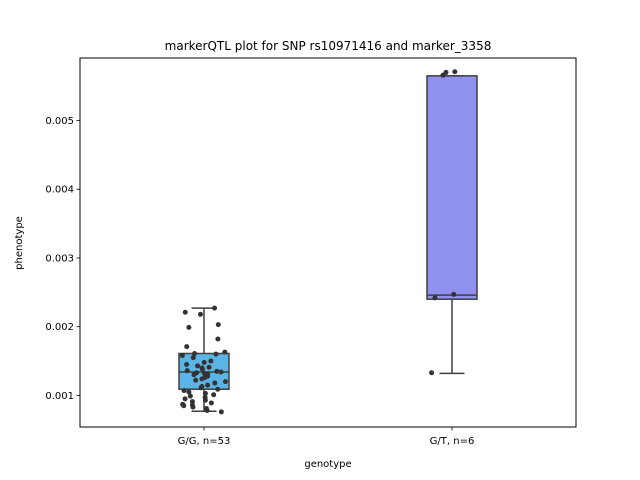 The image size is (640, 480). What do you see at coordinates (59, 327) in the screenshot?
I see `y-tick-label: 0.002` at bounding box center [59, 327].